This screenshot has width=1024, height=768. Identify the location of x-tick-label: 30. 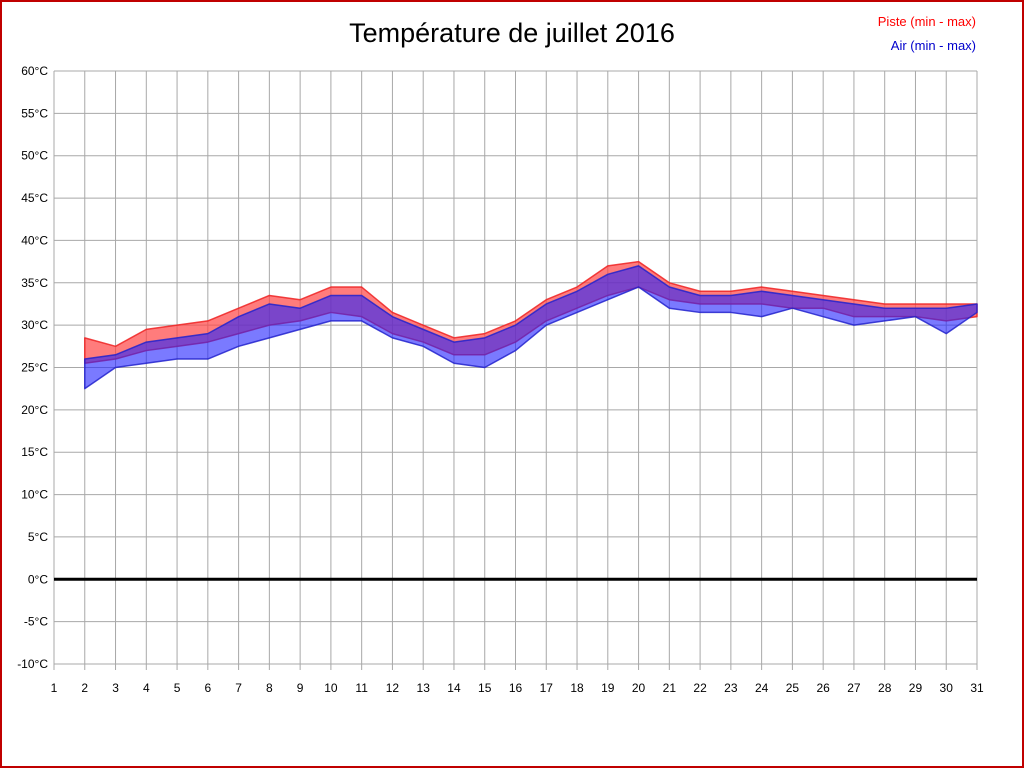
(947, 688).